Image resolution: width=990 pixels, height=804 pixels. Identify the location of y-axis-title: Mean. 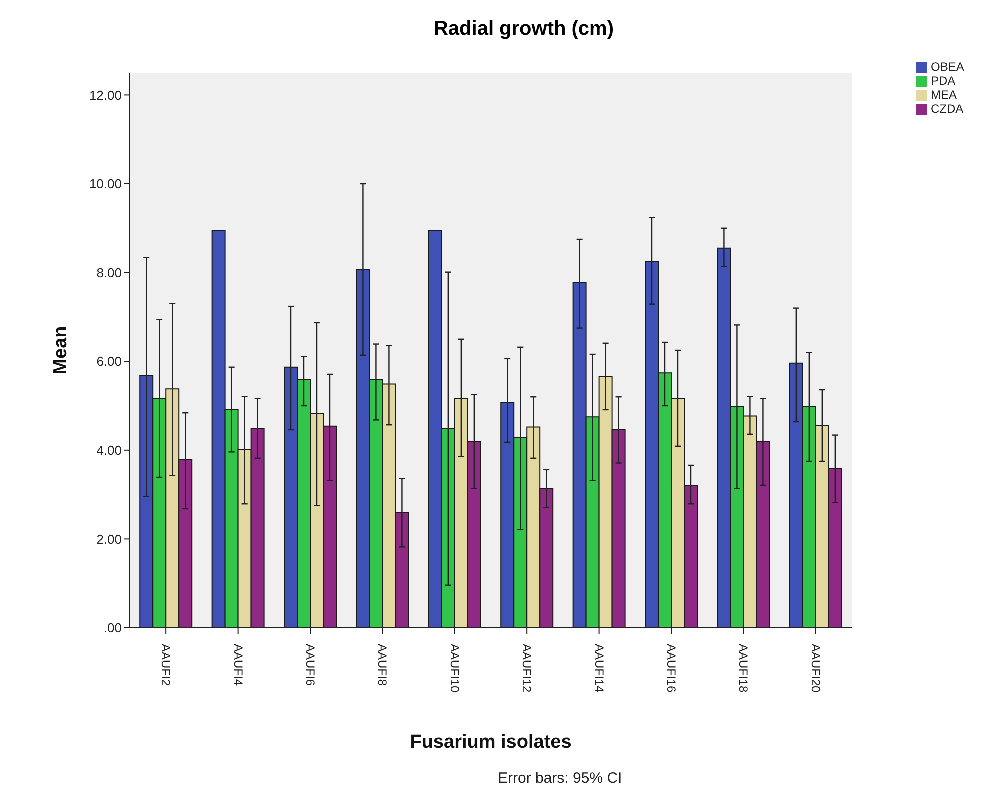
(61, 350).